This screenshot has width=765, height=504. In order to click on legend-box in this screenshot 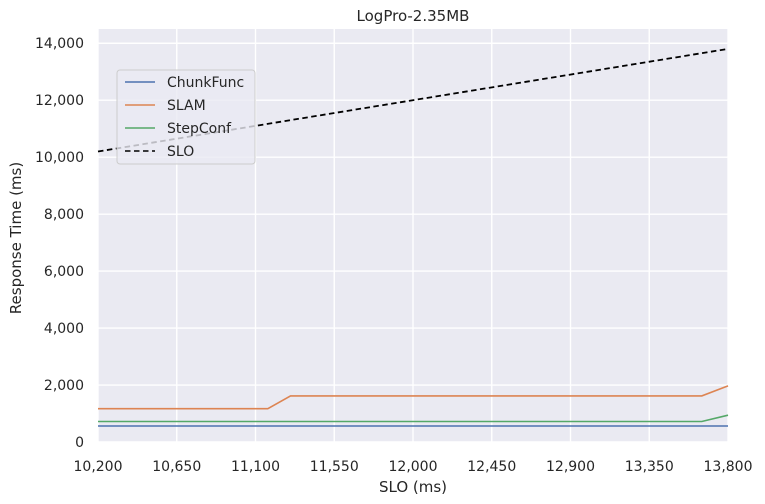, I will do `click(186, 117)`.